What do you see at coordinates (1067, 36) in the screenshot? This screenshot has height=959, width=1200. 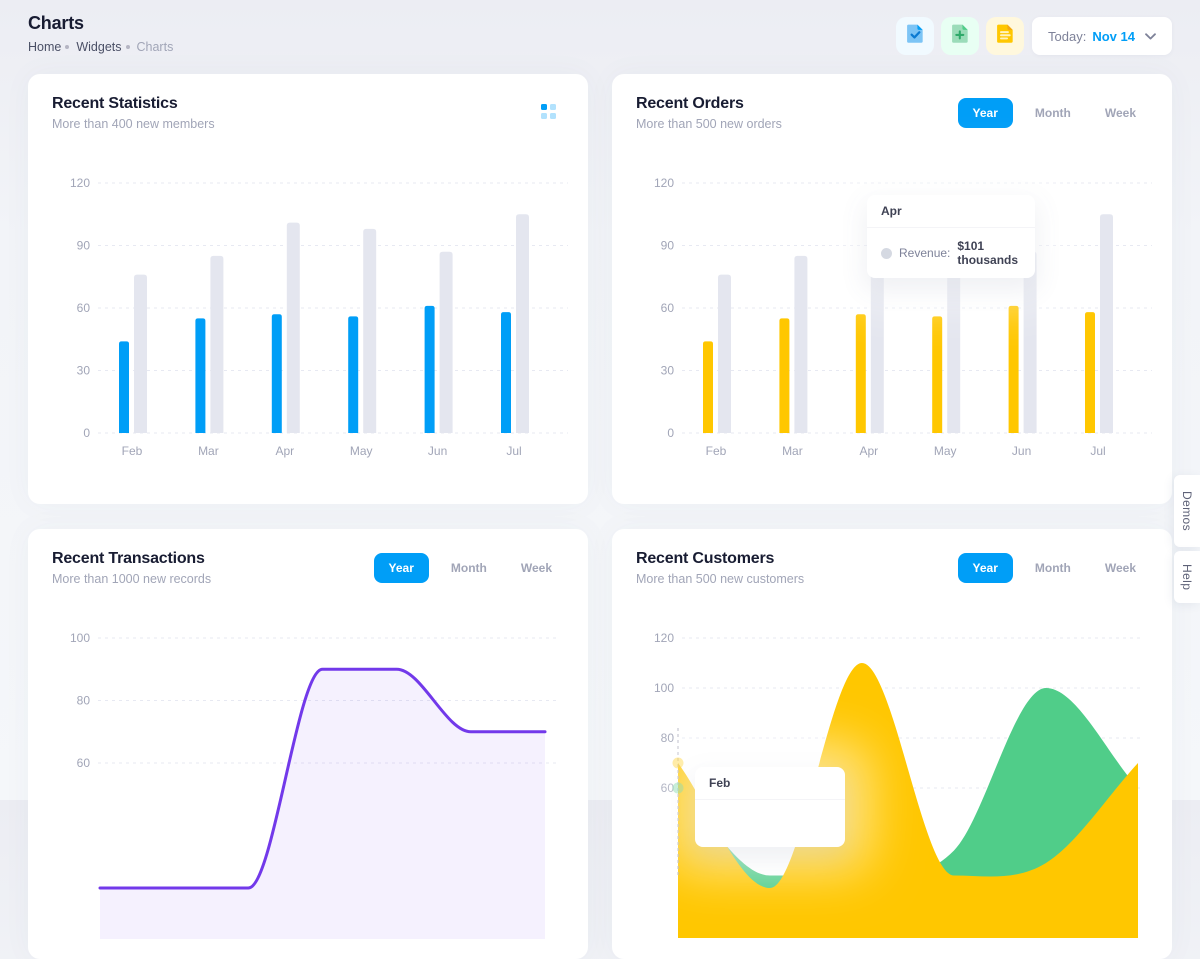 I see `date-picker-label: Today:` at bounding box center [1067, 36].